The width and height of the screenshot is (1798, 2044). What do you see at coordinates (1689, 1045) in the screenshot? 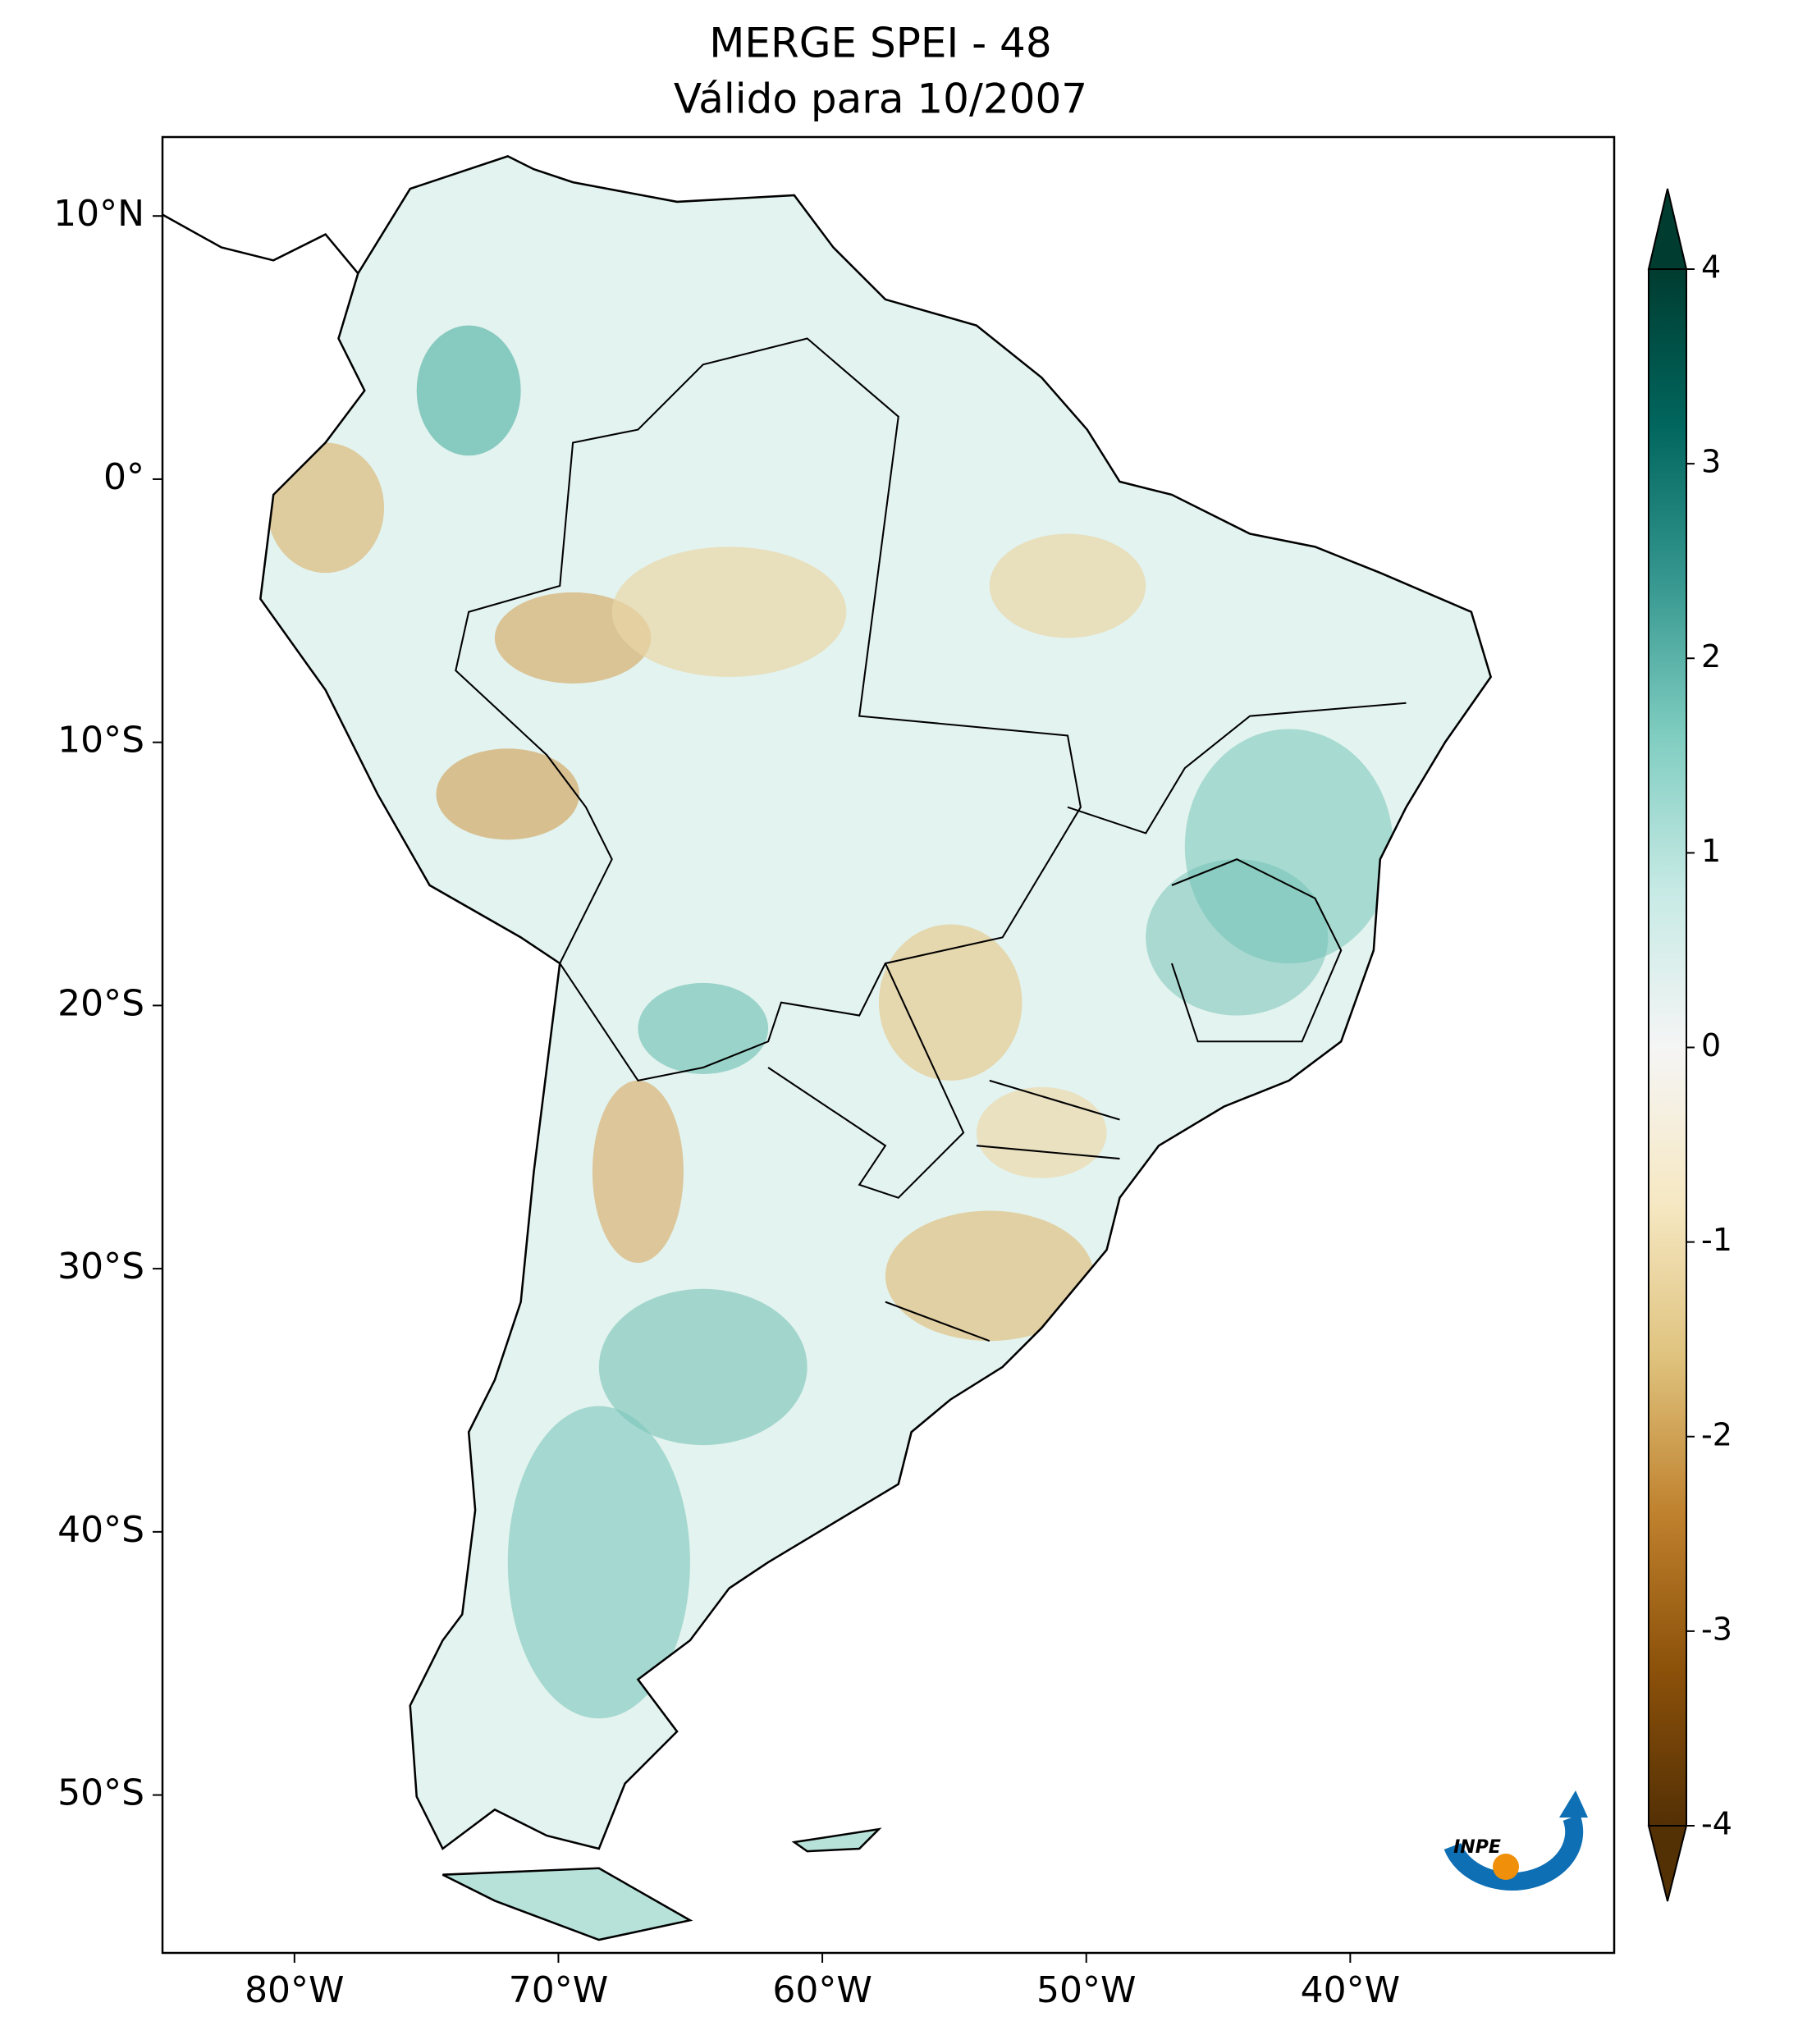
I see `colorbar: -4 -3 -2 -1 0 1 2 3 4` at bounding box center [1689, 1045].